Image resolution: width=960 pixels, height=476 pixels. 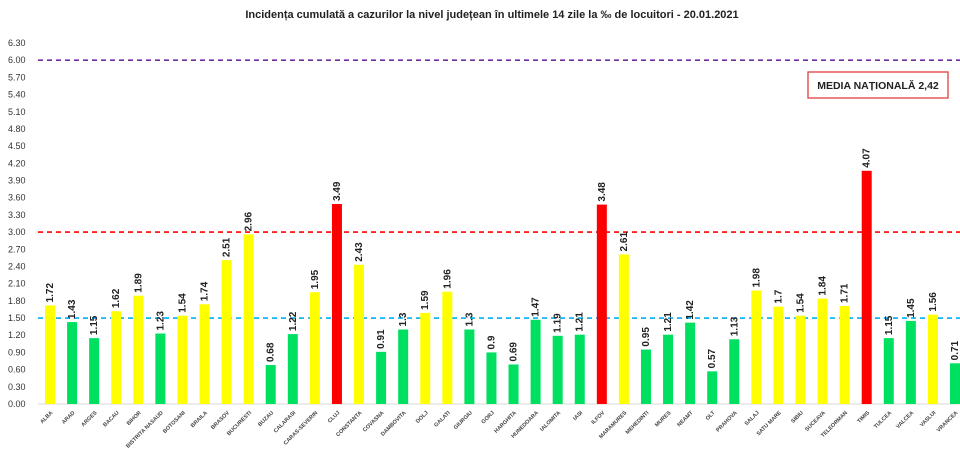 I want to click on y-tick-label: 2.10, so click(x=17, y=284).